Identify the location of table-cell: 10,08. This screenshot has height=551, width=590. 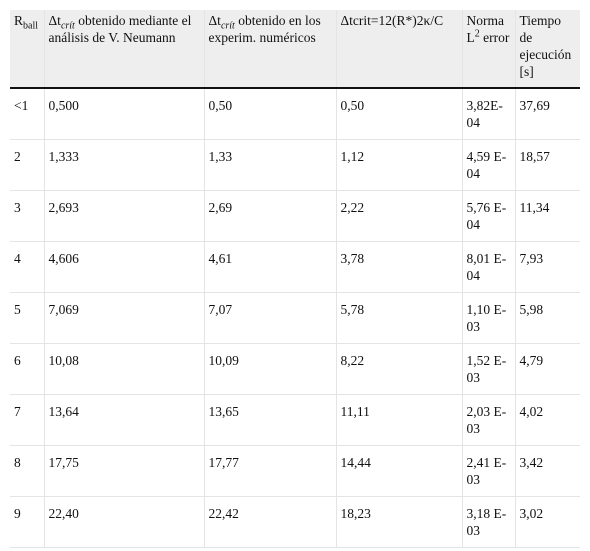
(124, 369).